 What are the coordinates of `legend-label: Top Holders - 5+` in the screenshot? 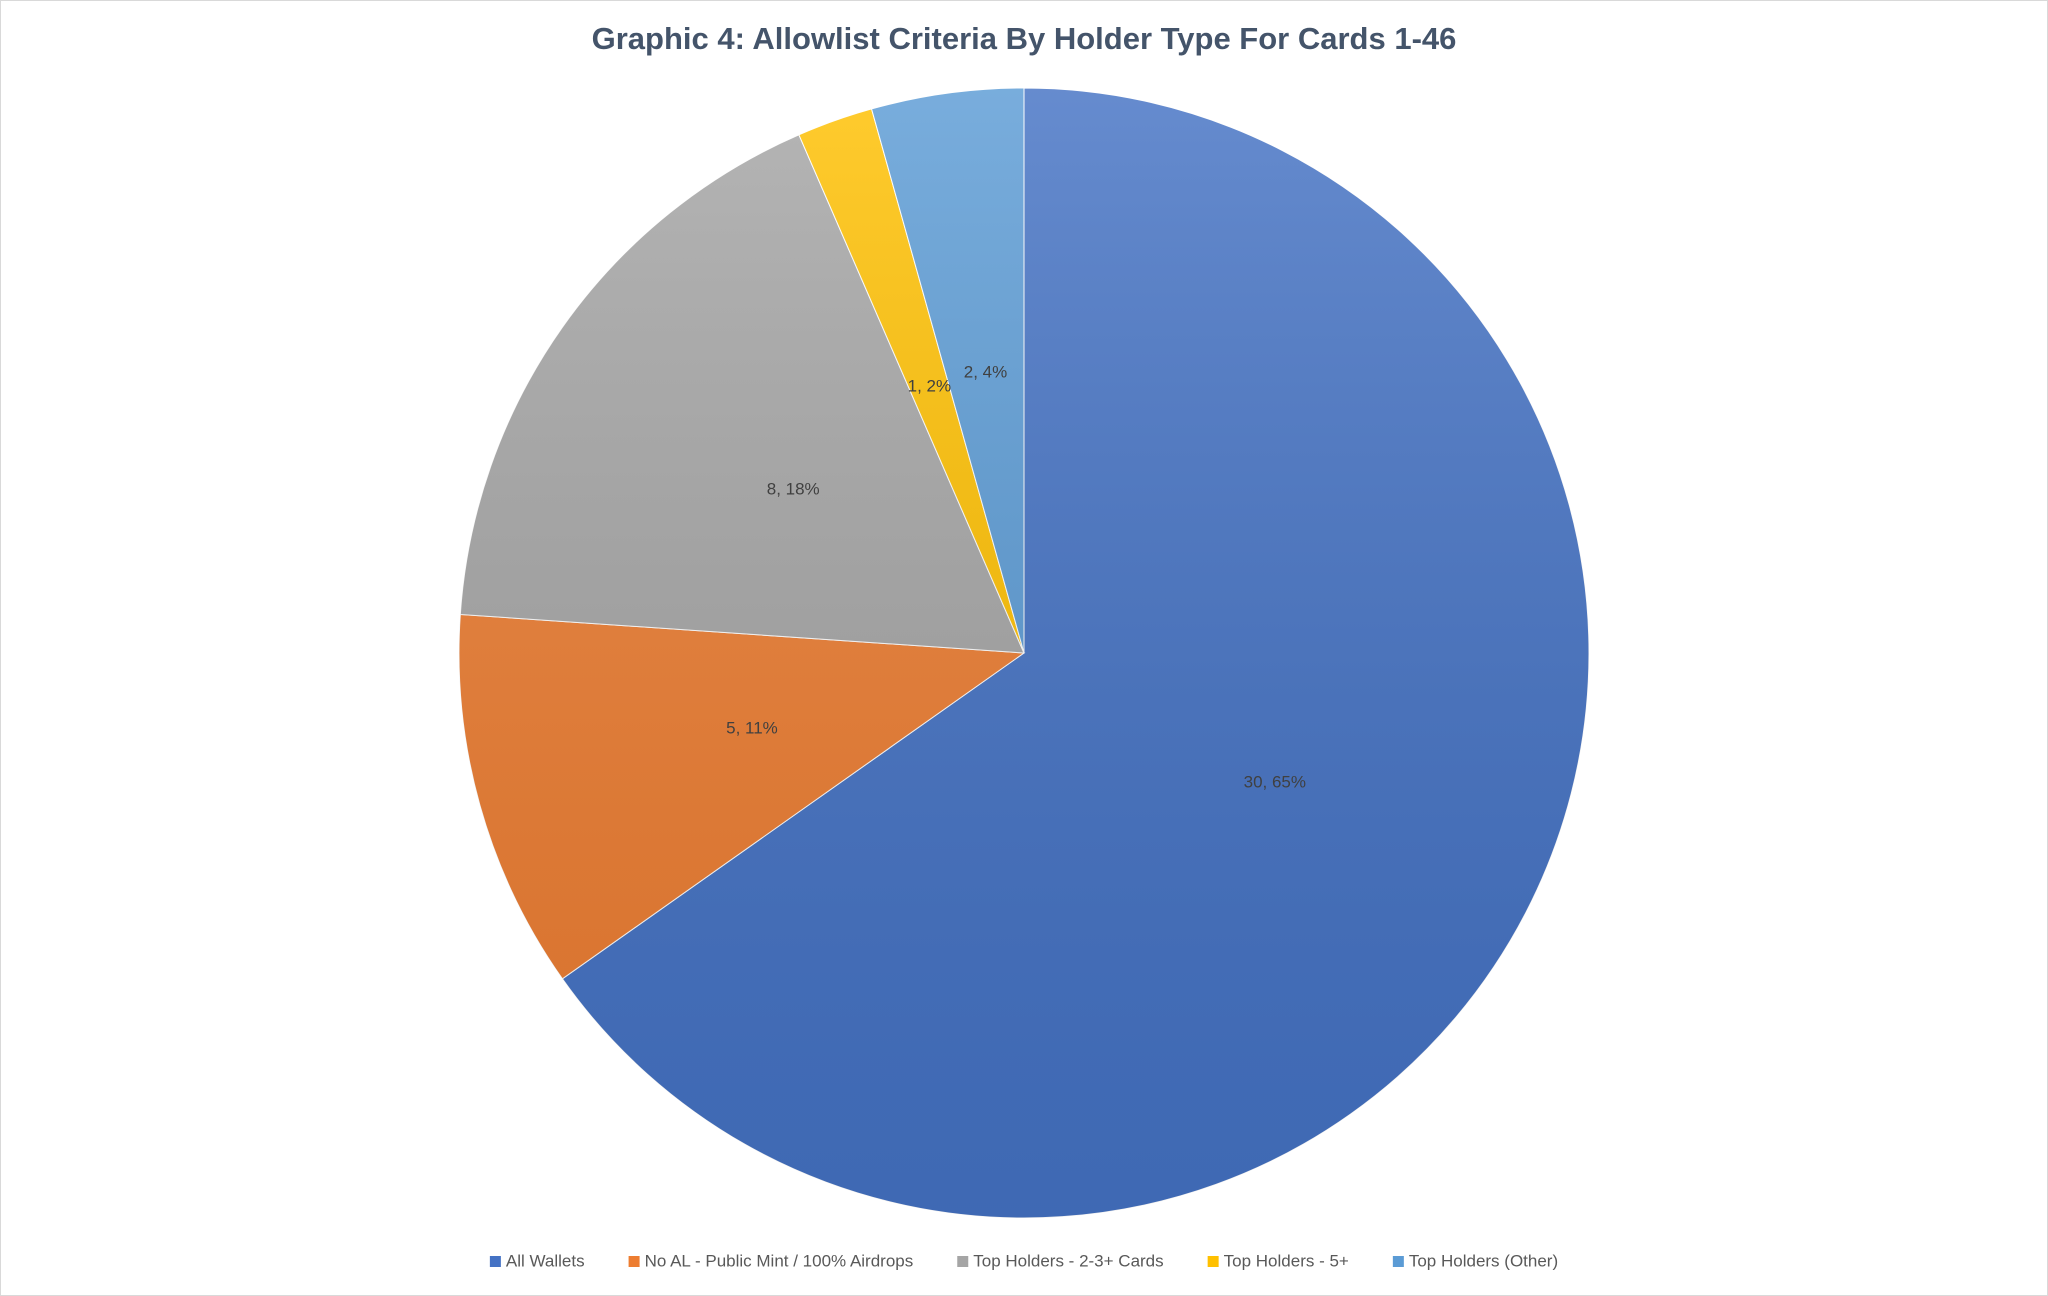 It's located at (1286, 1260).